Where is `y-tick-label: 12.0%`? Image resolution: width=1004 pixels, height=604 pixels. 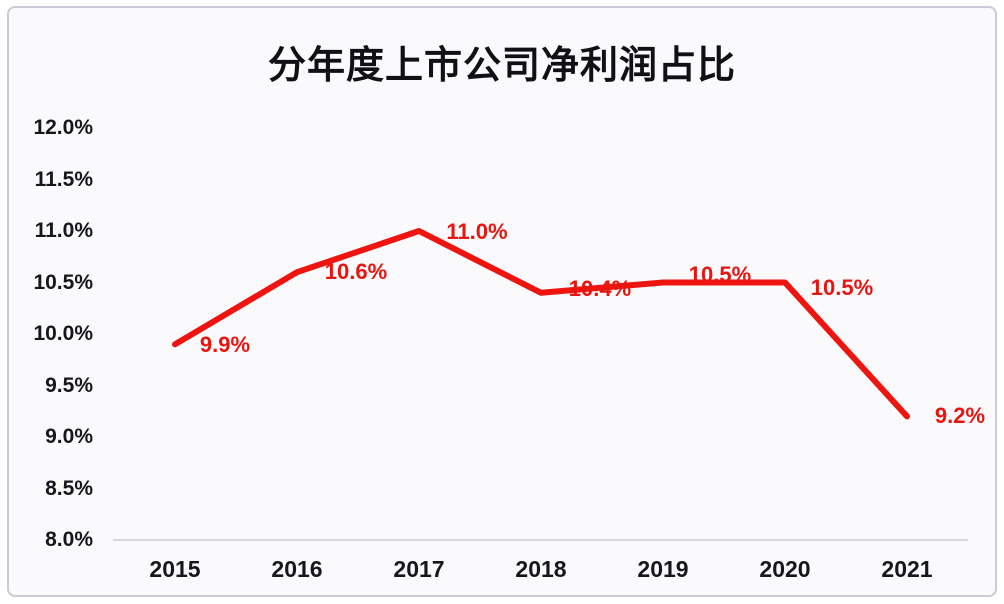
y-tick-label: 12.0% is located at coordinates (63, 127).